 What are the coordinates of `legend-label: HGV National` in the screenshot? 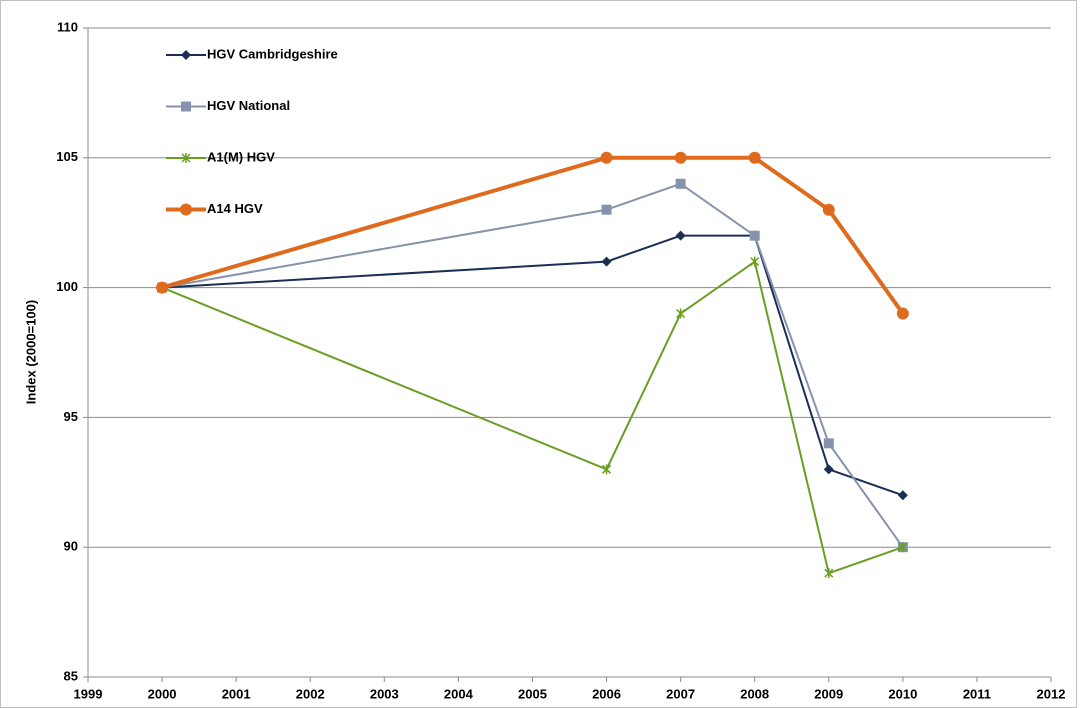 It's located at (248, 105).